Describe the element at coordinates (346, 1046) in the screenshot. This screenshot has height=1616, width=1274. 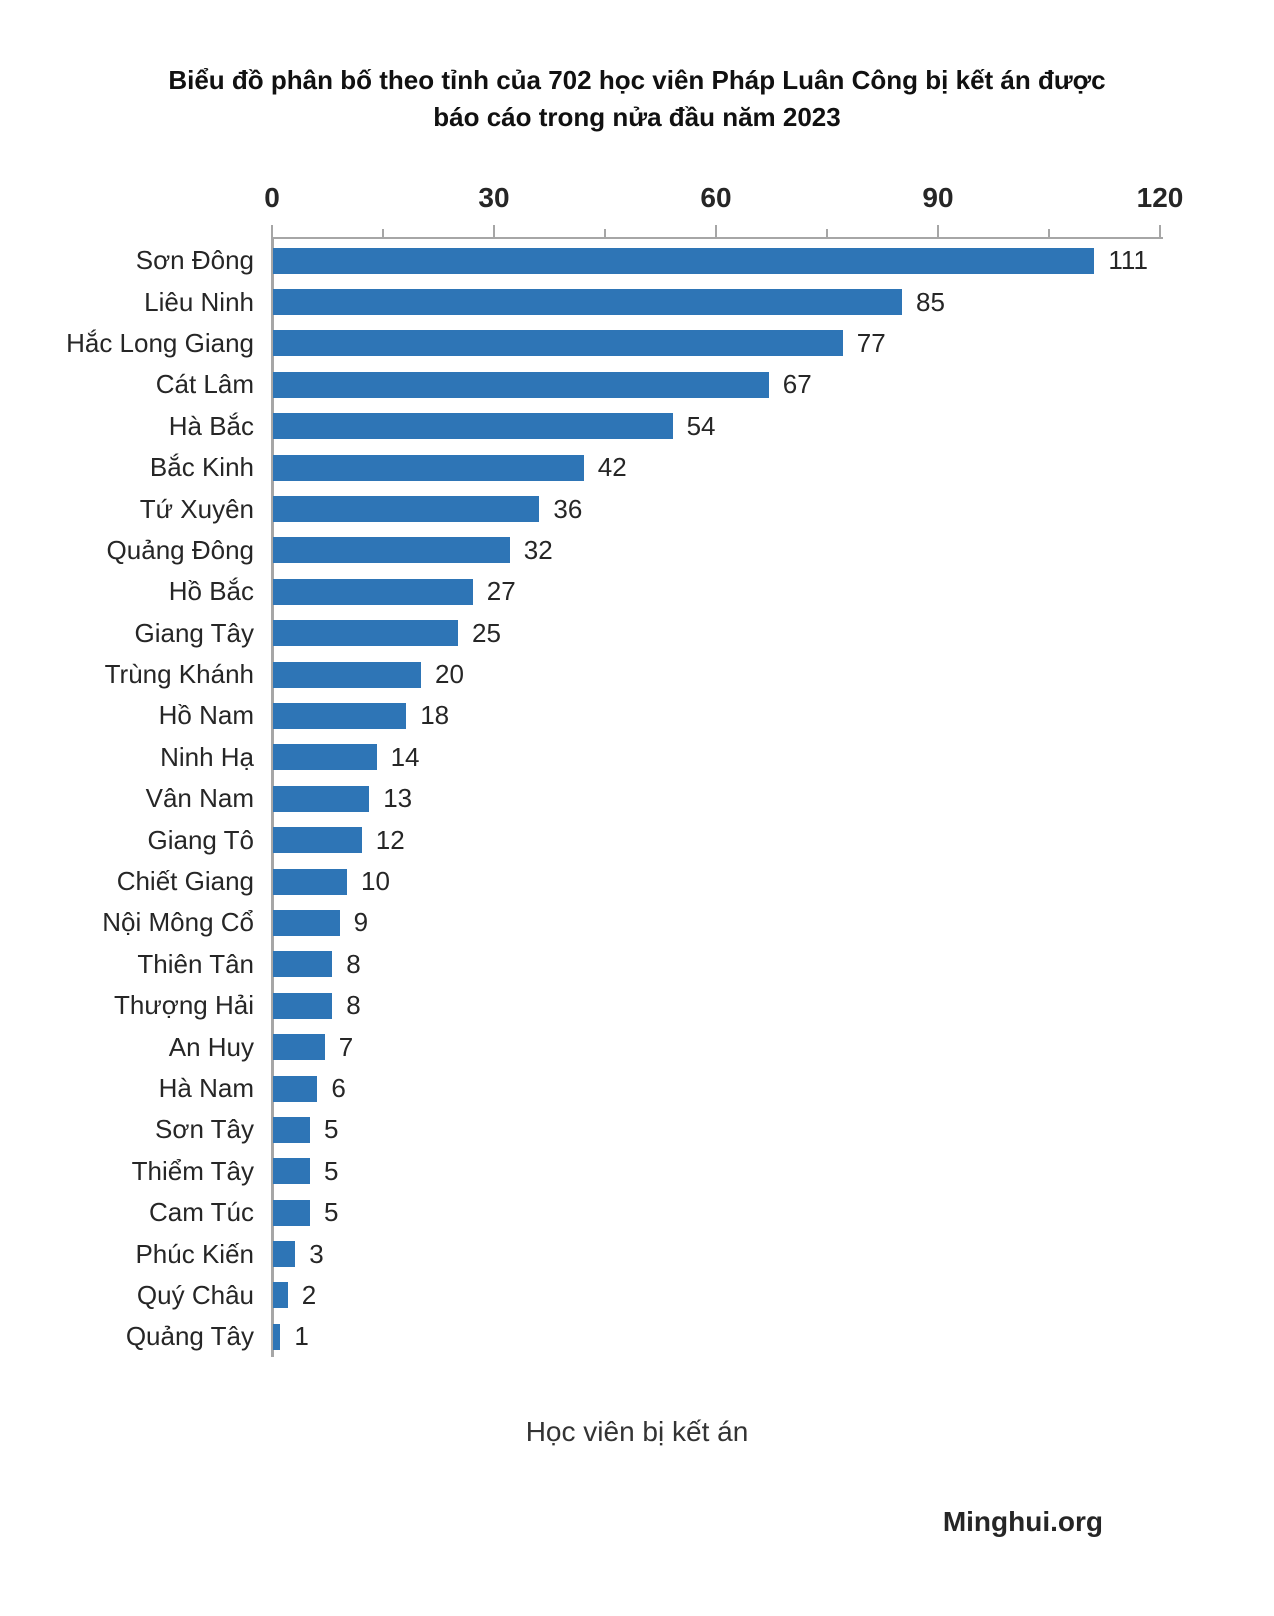
I see `value-label: 7` at that location.